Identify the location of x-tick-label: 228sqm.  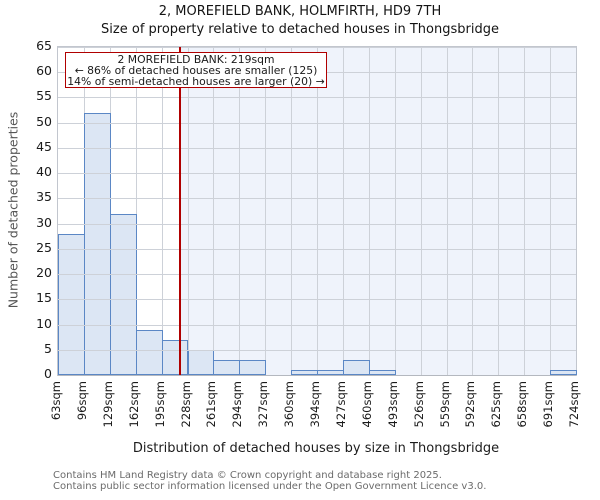
(185, 404).